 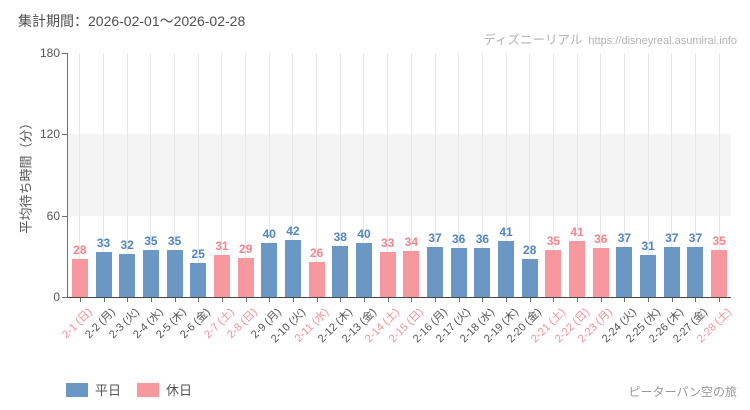 What do you see at coordinates (662, 41) in the screenshot?
I see `site-url-label: https://disneyreal.asumirai.info` at bounding box center [662, 41].